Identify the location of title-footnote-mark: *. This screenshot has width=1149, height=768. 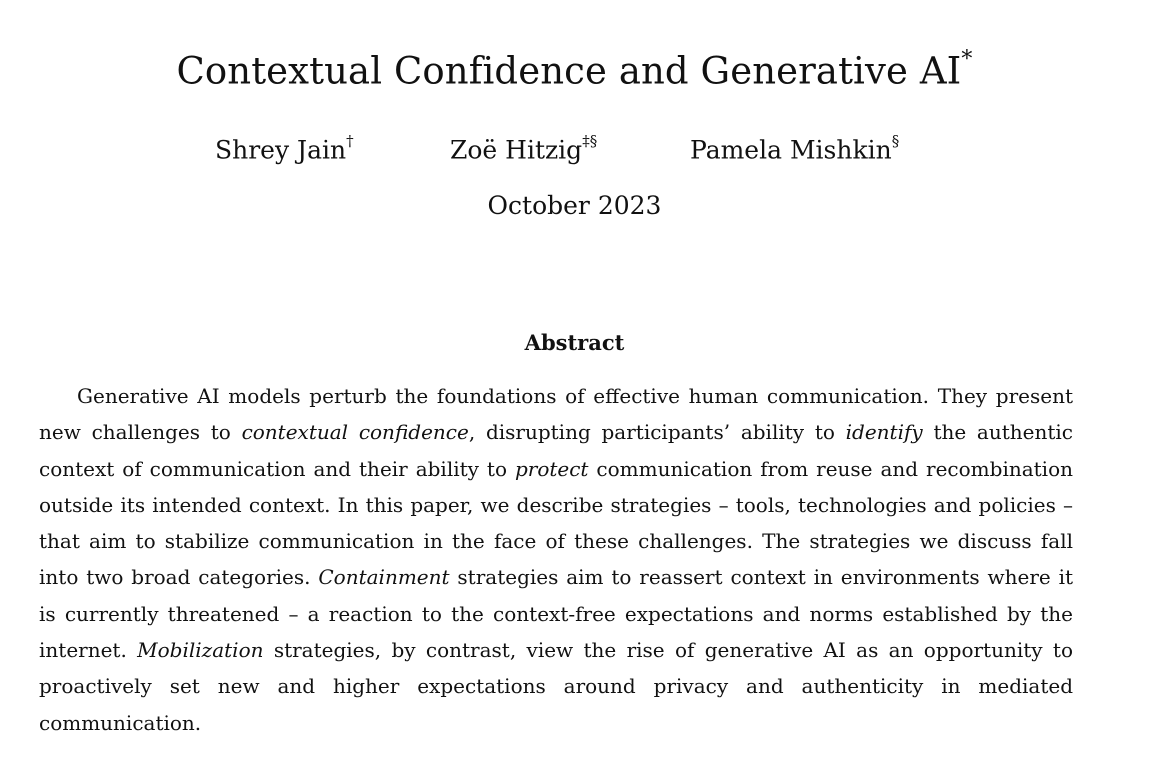
(967, 59).